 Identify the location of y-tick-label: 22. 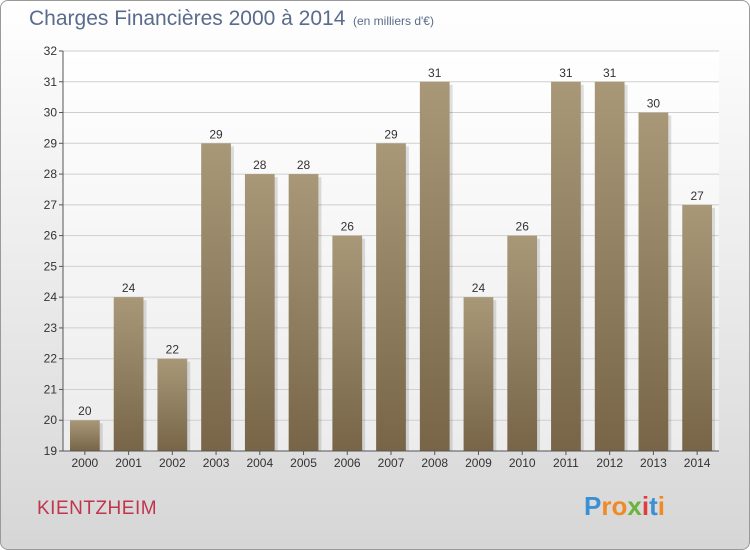
(51, 359).